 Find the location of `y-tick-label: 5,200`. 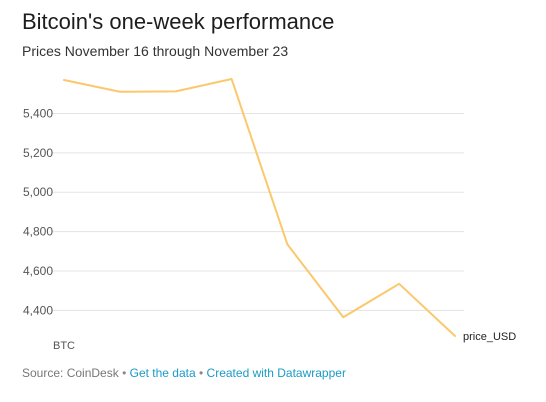

y-tick-label: 5,200 is located at coordinates (38, 153).